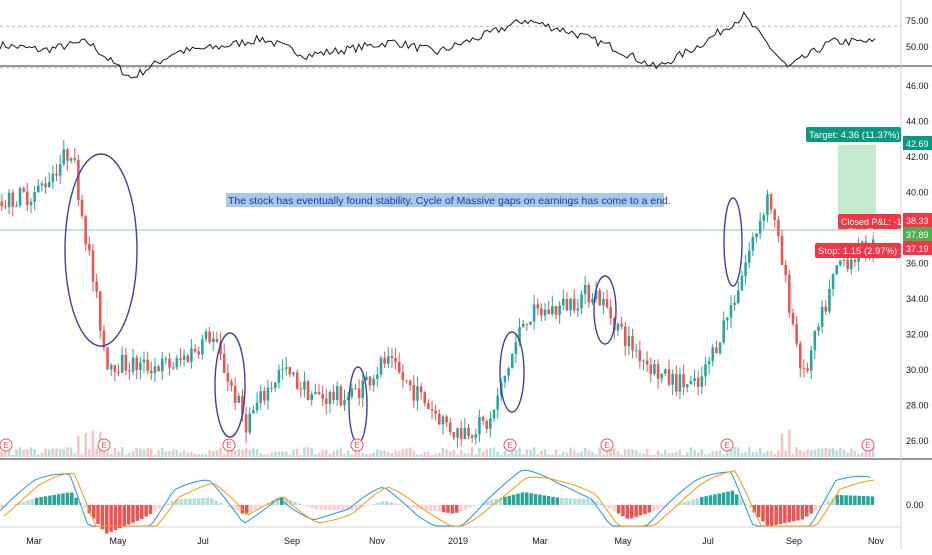 This screenshot has height=555, width=932. Describe the element at coordinates (437, 501) in the screenshot. I see `macd-panel` at that location.